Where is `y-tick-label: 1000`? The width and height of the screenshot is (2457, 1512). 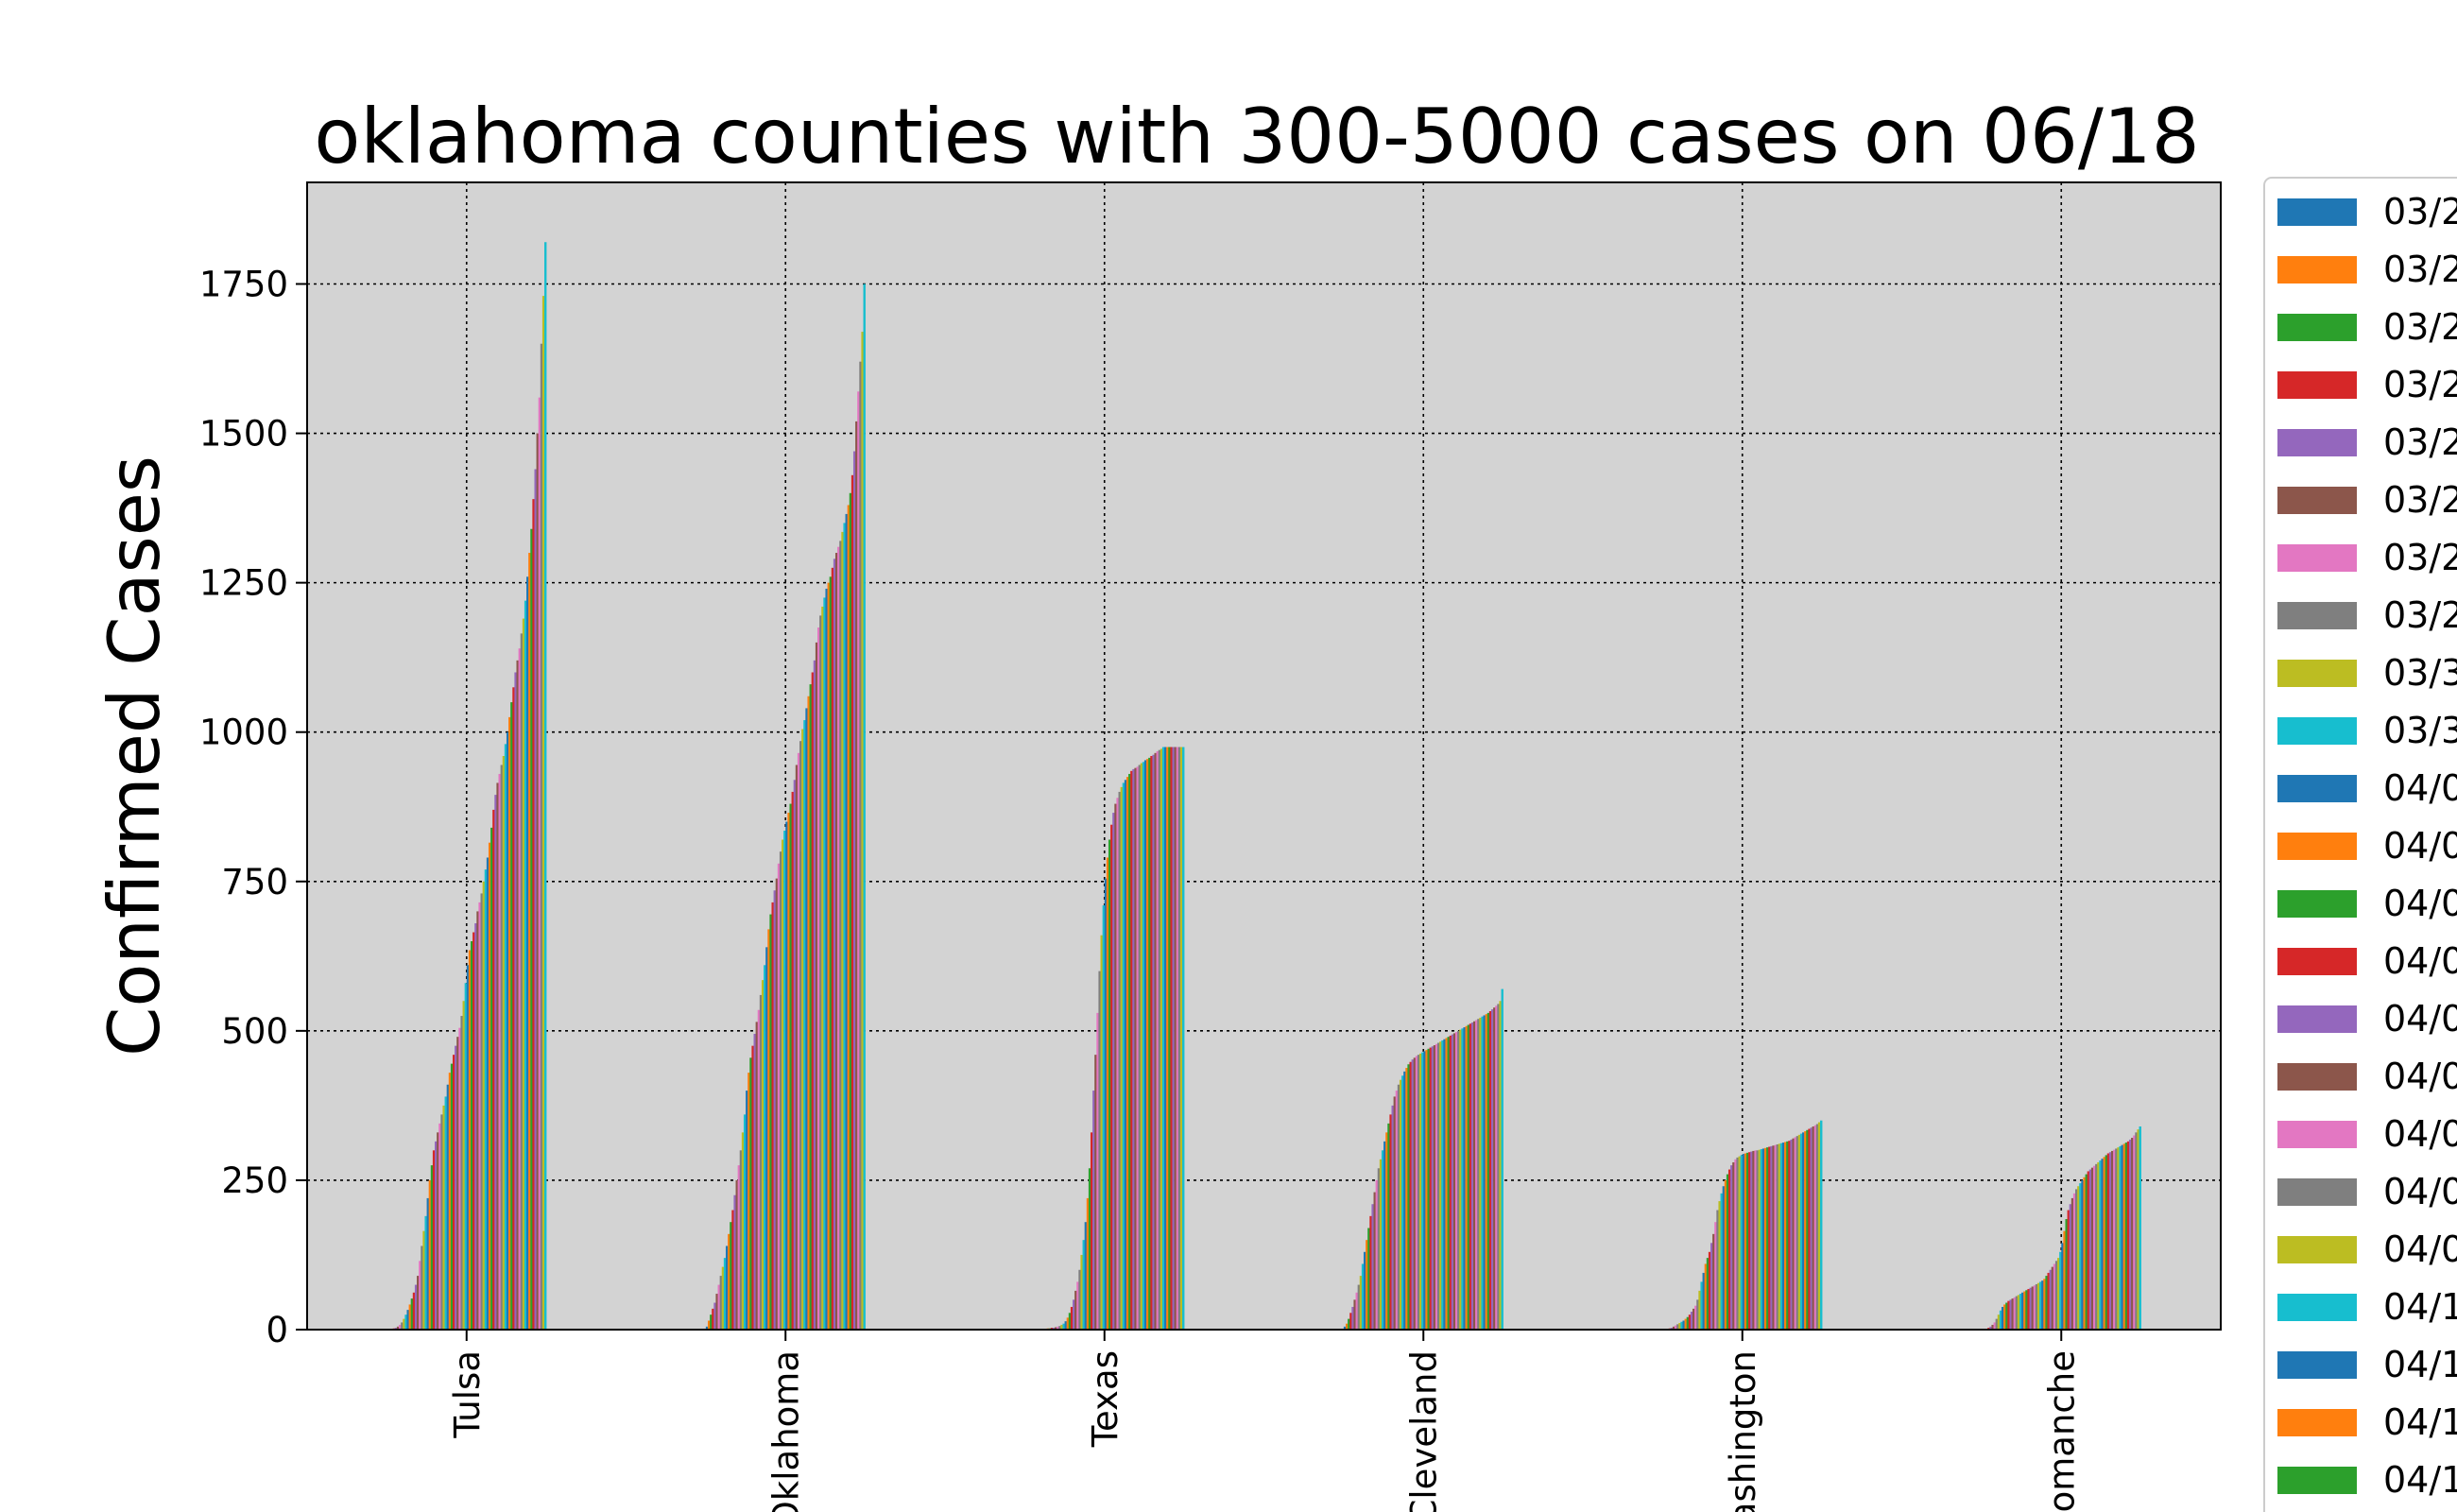 y-tick-label: 1000 is located at coordinates (243, 733).